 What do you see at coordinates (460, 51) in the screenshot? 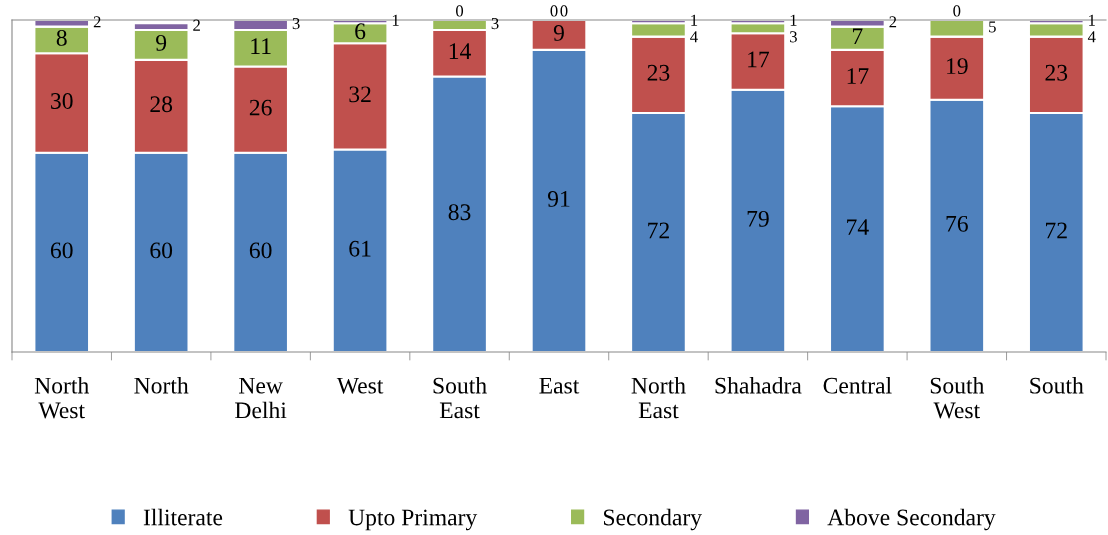
I see `data-label: 14` at bounding box center [460, 51].